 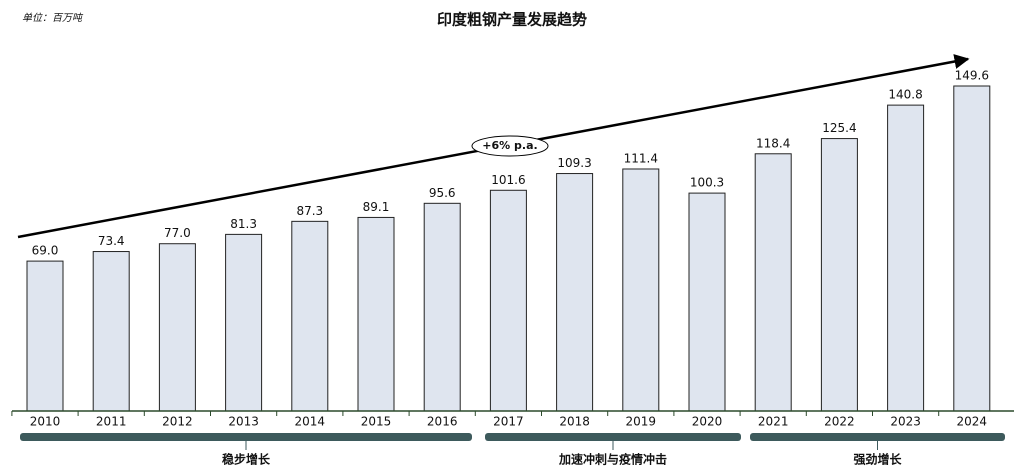 What do you see at coordinates (508, 422) in the screenshot?
I see `x-tick-label: 2017` at bounding box center [508, 422].